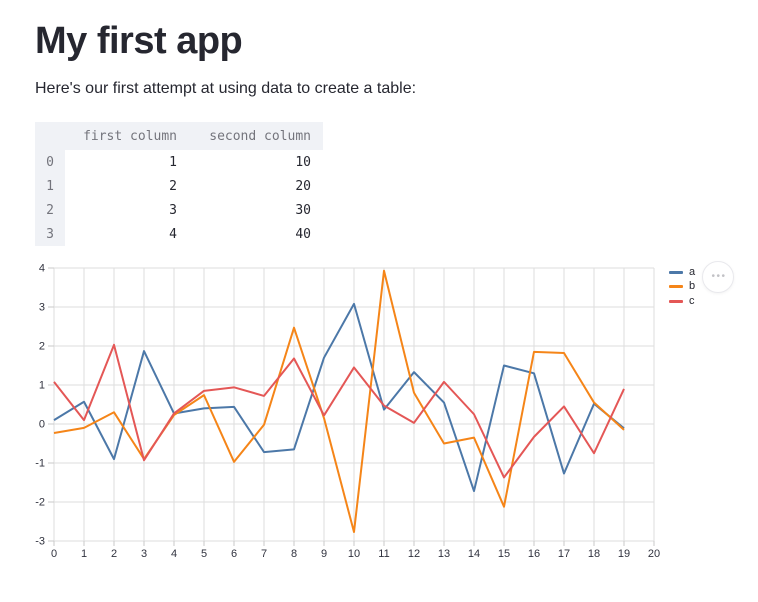  Describe the element at coordinates (264, 554) in the screenshot. I see `x-tick-label: 7` at that location.